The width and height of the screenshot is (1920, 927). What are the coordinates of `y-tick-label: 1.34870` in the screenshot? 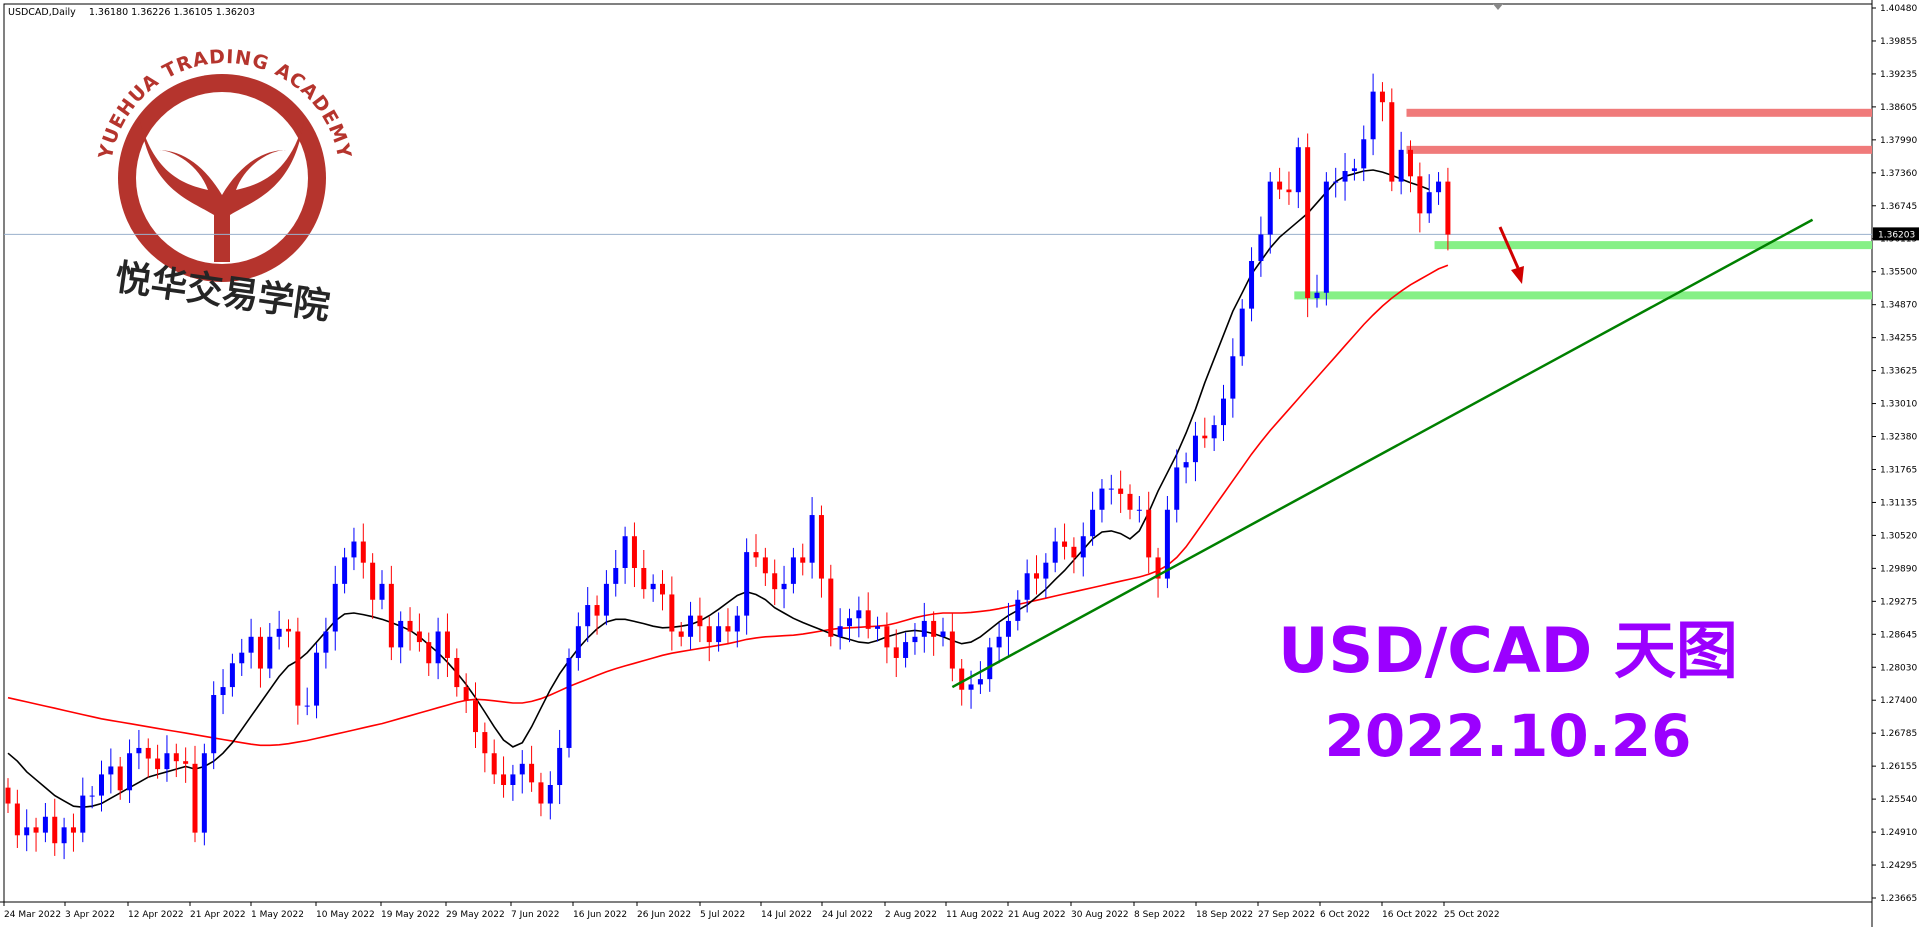 It's located at (1898, 306).